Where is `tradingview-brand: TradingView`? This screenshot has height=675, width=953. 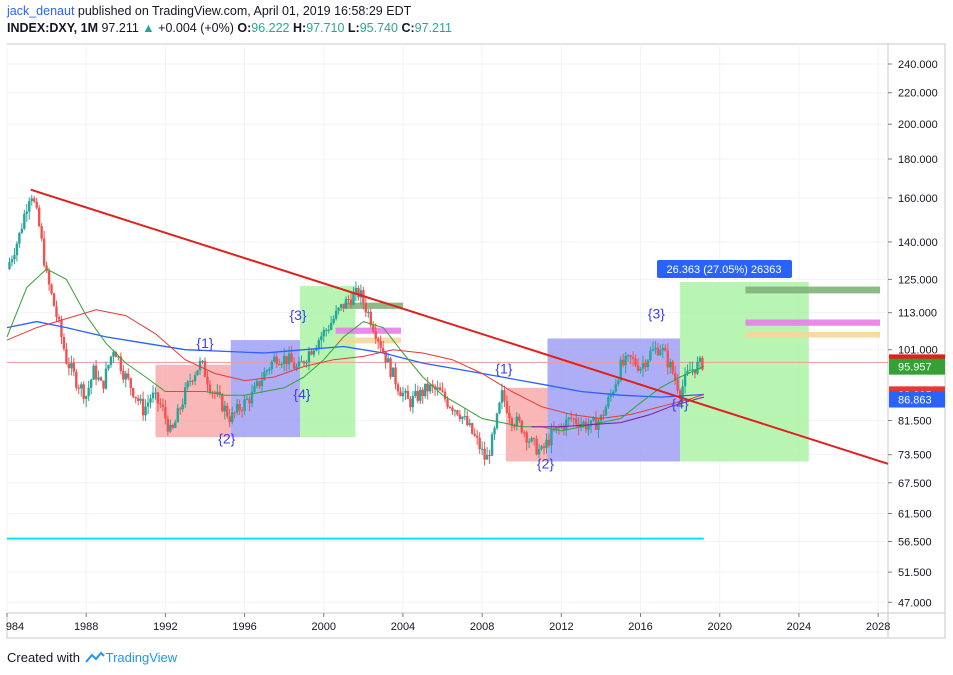
tradingview-brand: TradingView is located at coordinates (141, 657).